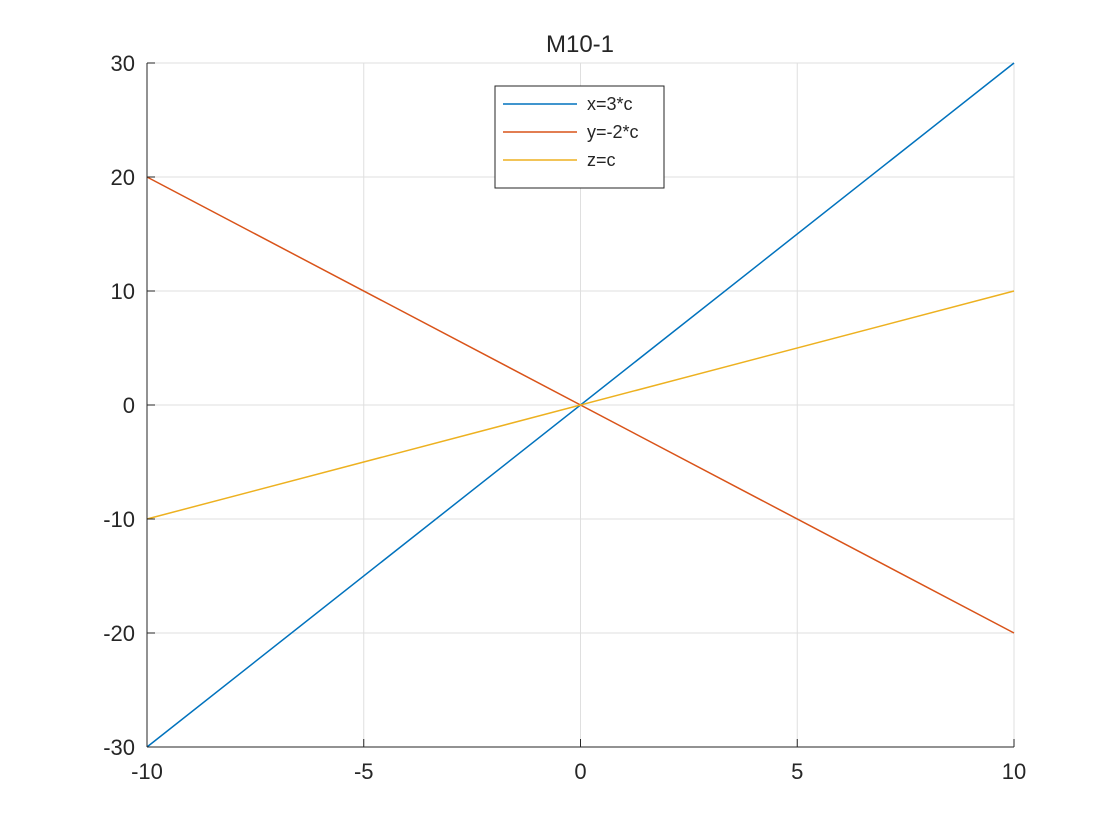 This screenshot has width=1120, height=840. Describe the element at coordinates (123, 291) in the screenshot. I see `y-tick-label: 10` at that location.